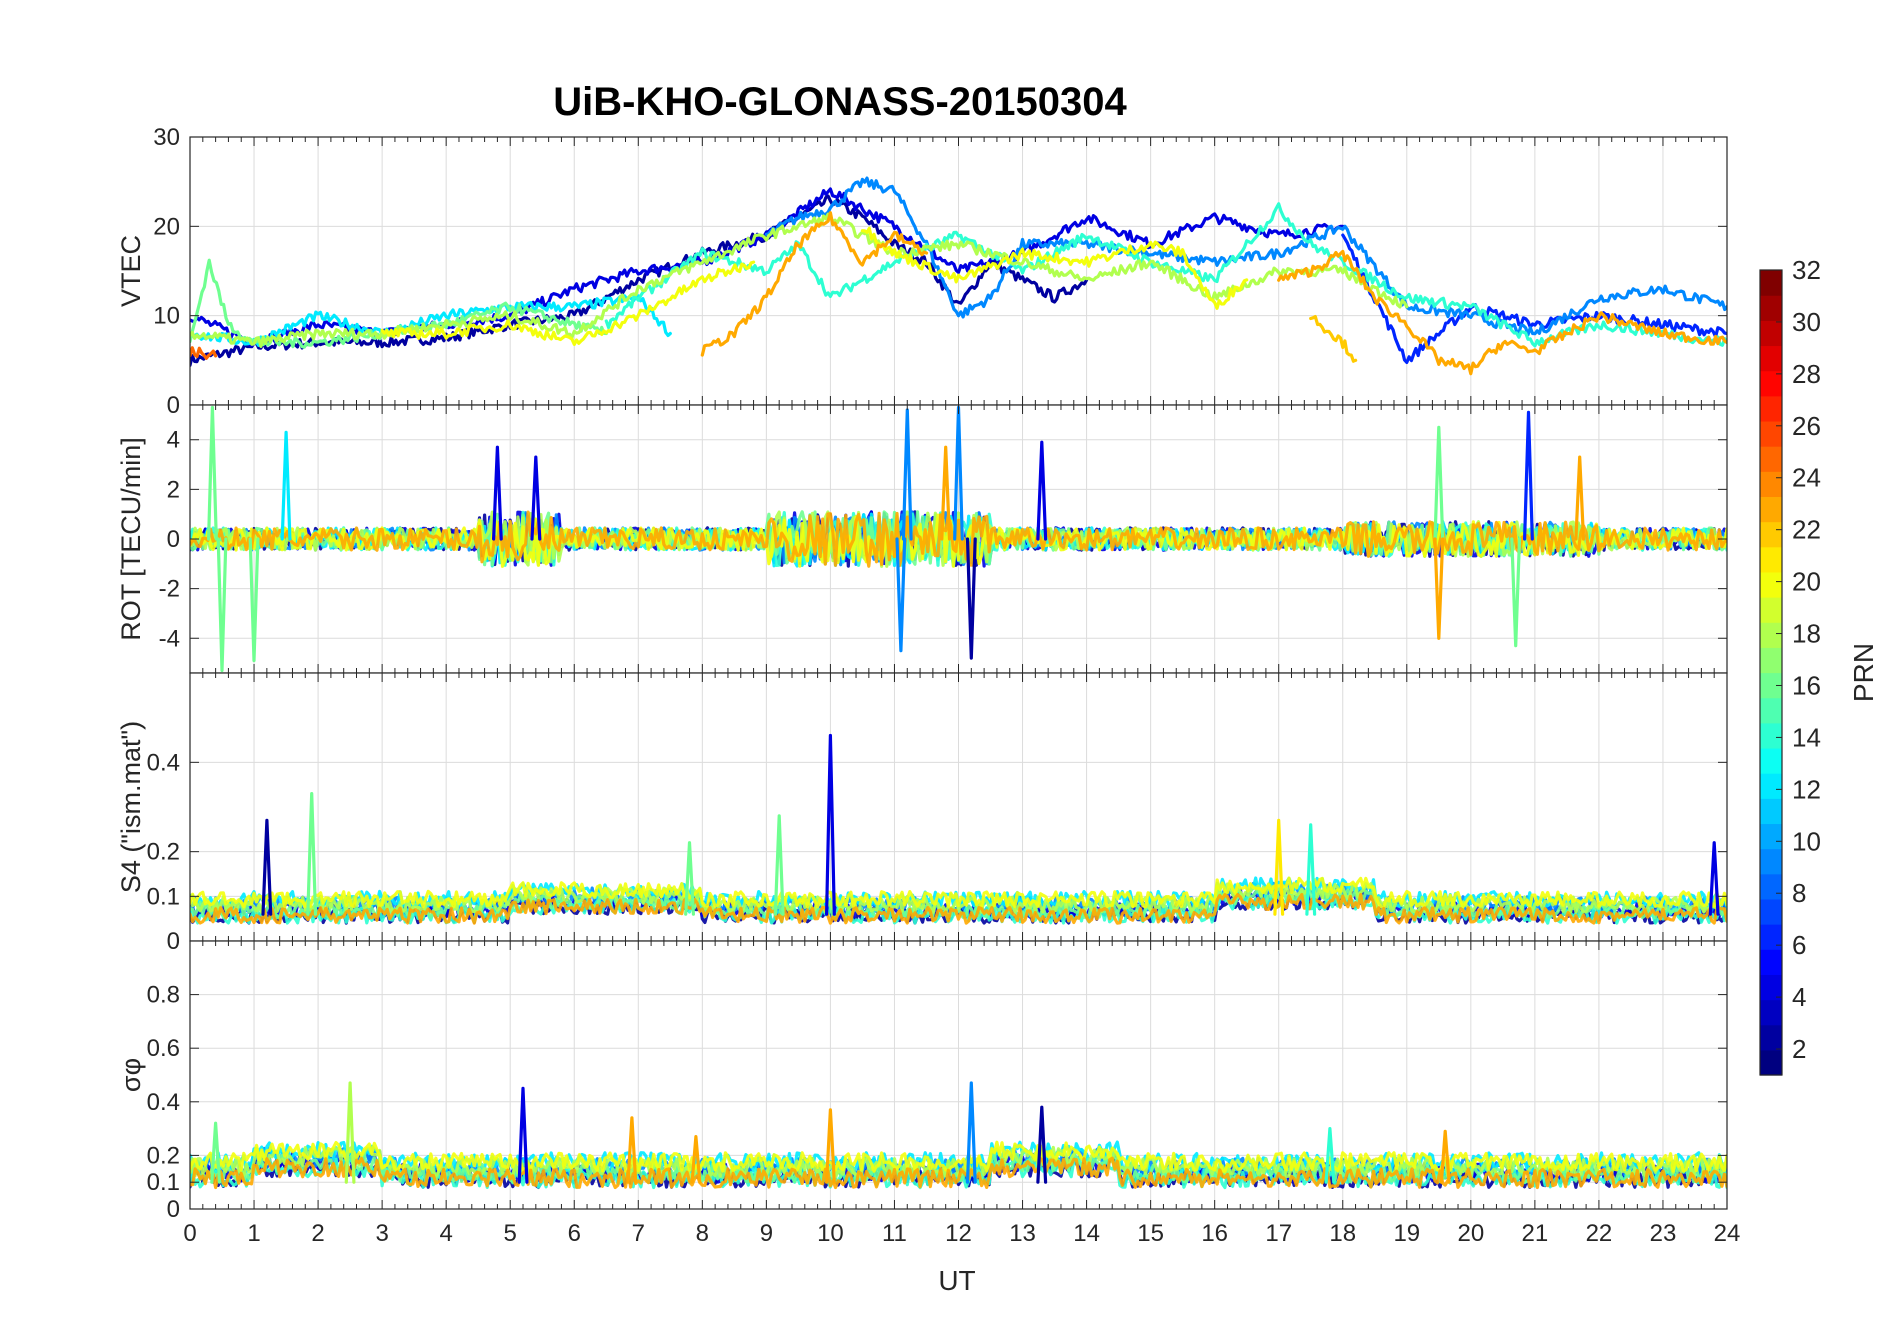 Image resolution: width=1902 pixels, height=1330 pixels. I want to click on x-tick-label: 3, so click(381, 1233).